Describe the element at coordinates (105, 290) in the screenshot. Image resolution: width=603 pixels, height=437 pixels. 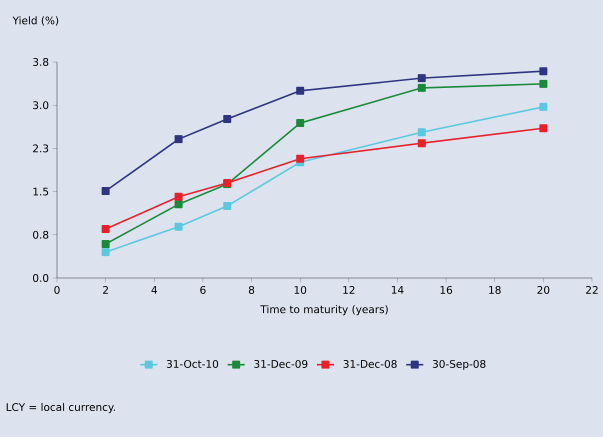
I see `x-tick-label: 2` at that location.